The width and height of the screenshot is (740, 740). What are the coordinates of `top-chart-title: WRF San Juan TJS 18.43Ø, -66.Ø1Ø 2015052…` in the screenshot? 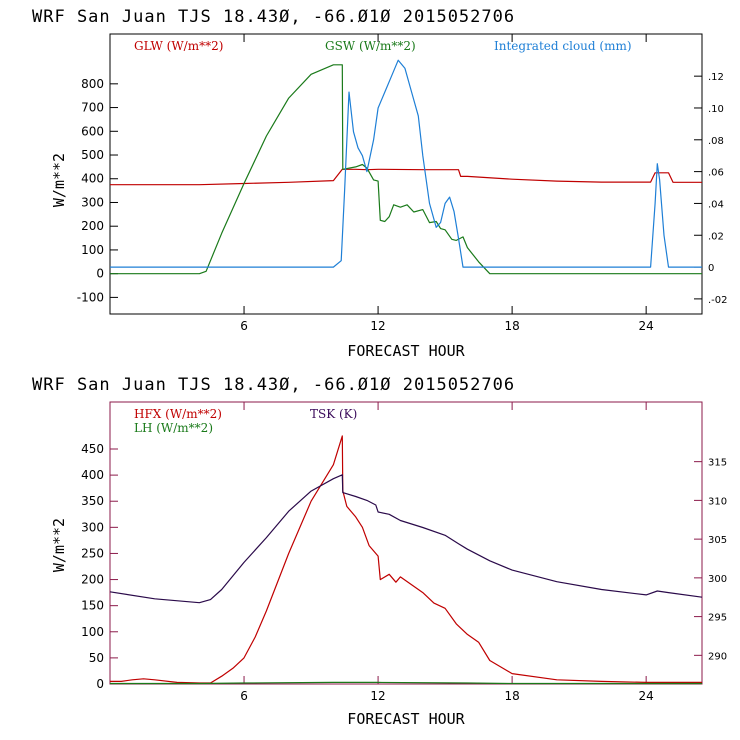 It's located at (273, 17).